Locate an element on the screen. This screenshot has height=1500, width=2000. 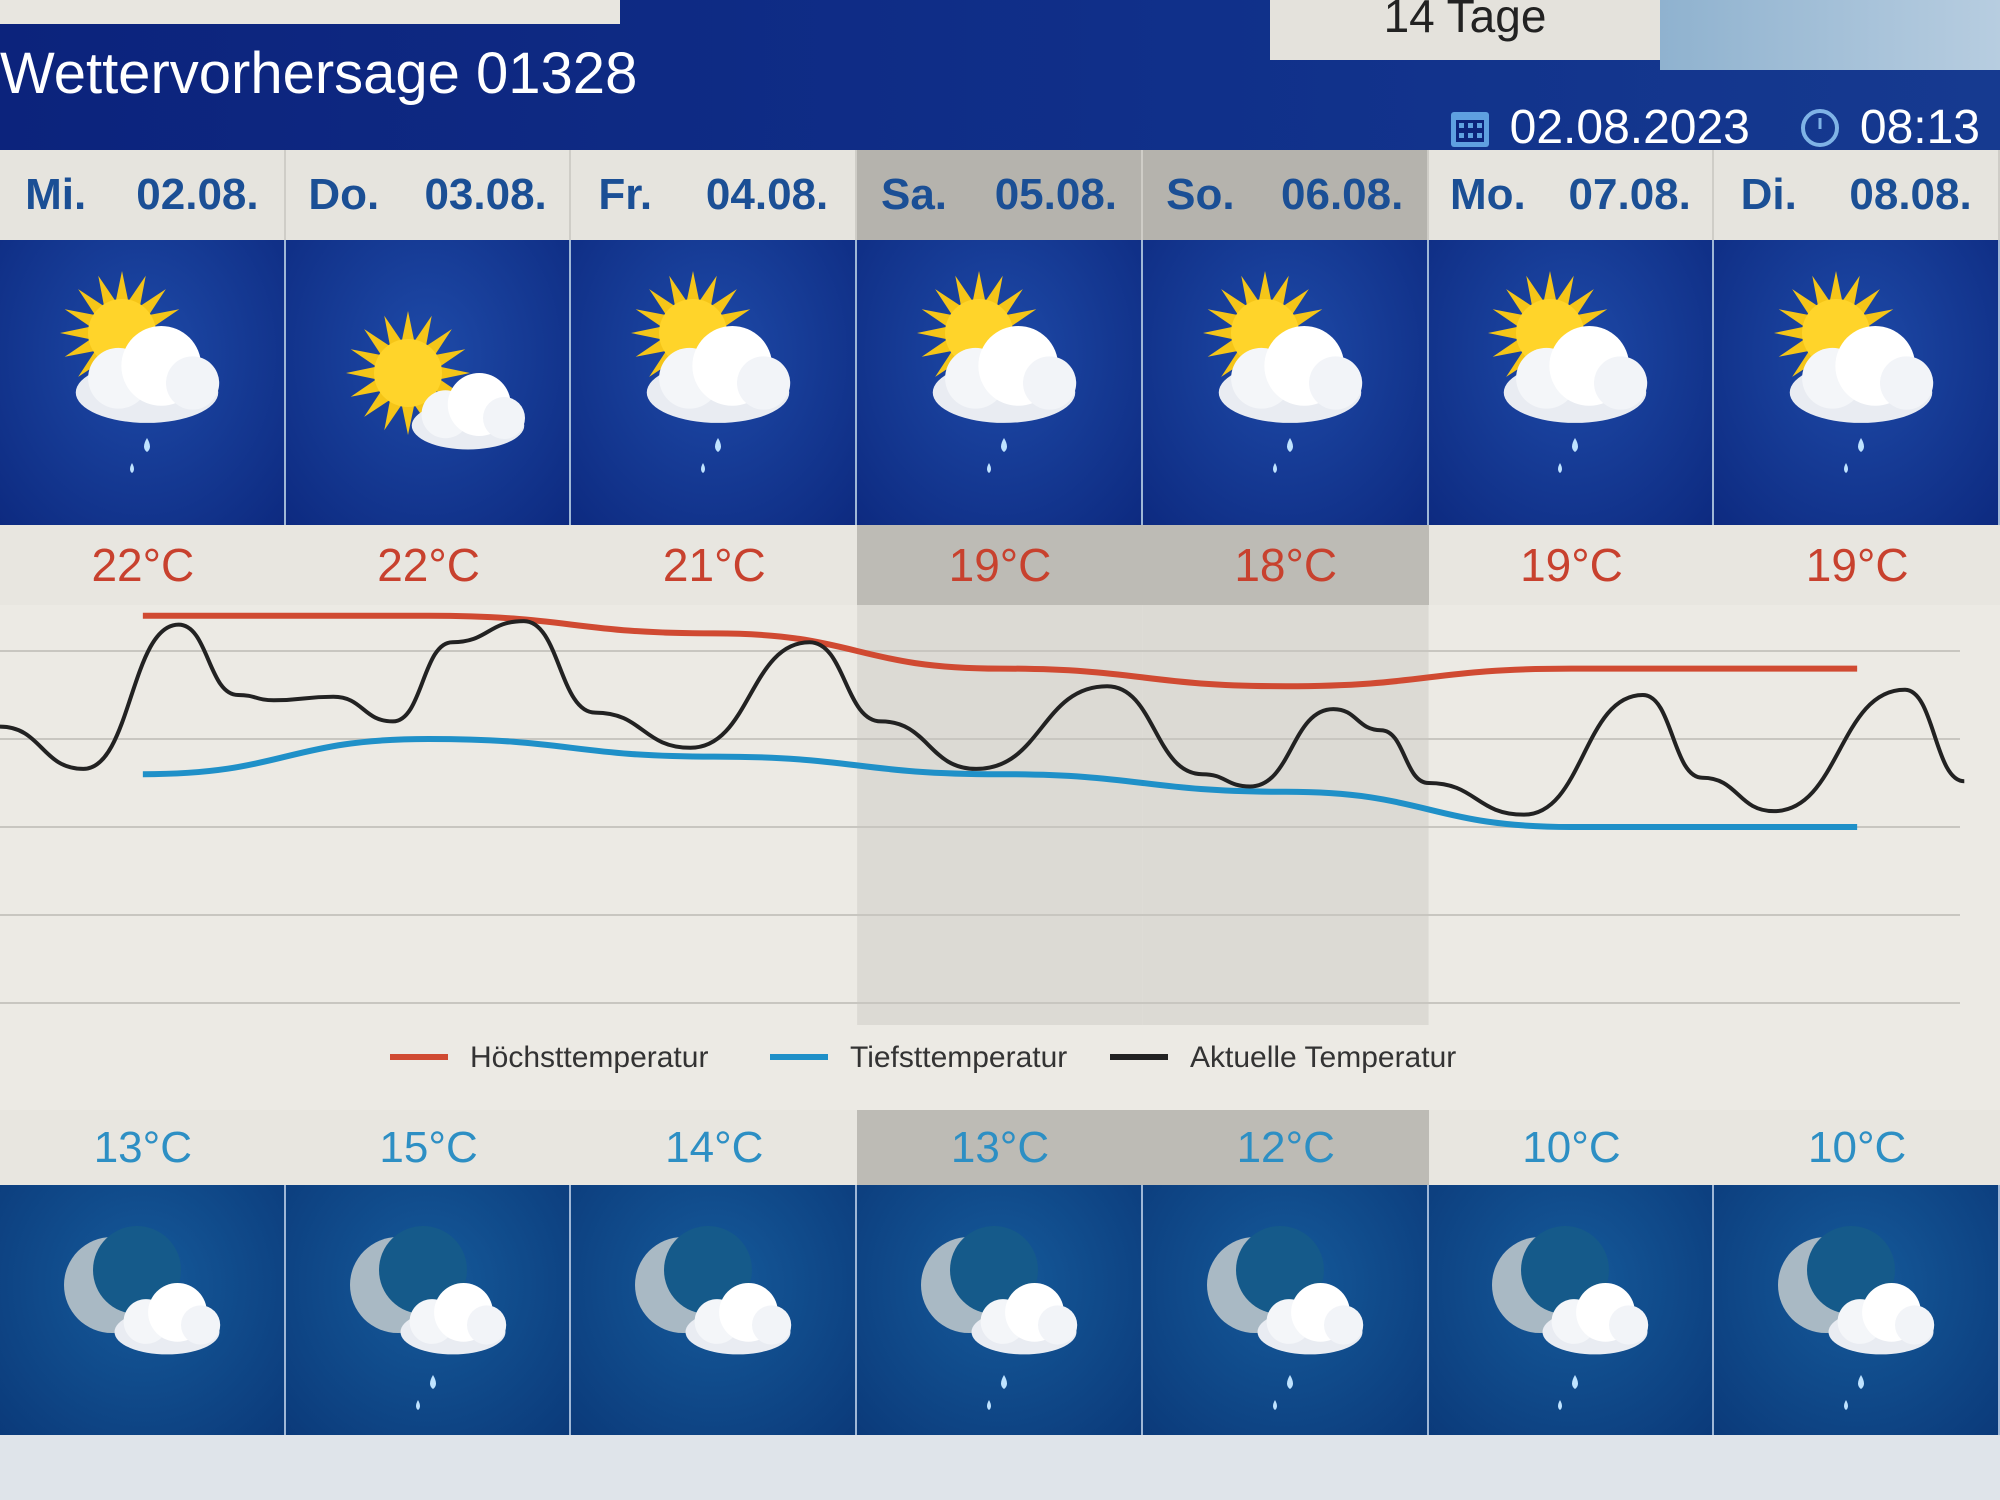
day-tab: Sa. 05.08. is located at coordinates (1000, 195).